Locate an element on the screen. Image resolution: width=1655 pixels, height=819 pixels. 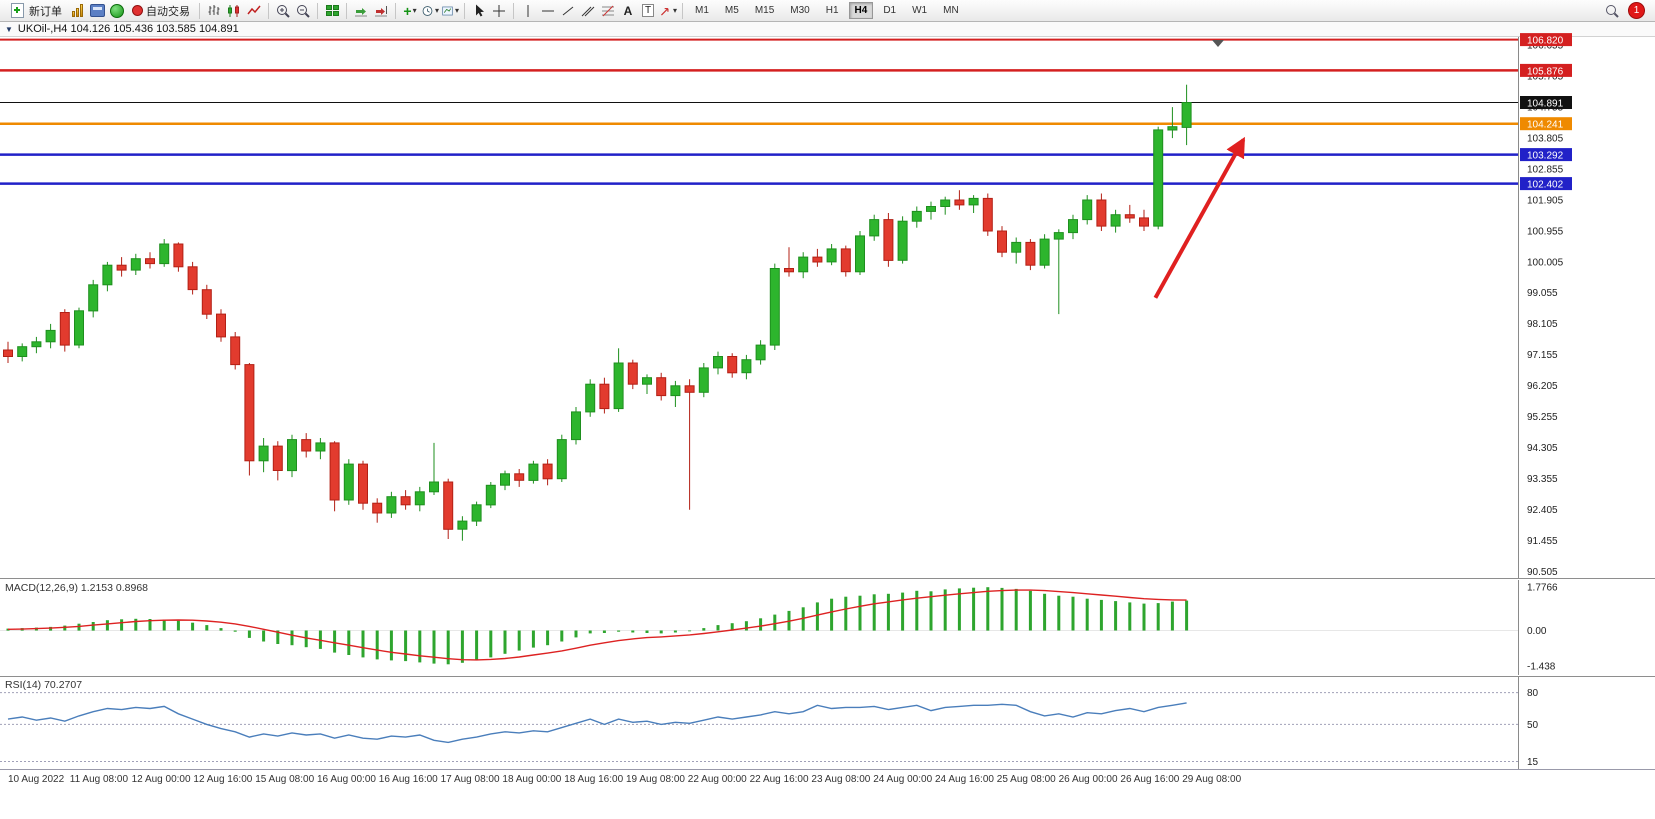
equidistant-channel-icon is located at coordinates (588, 11).